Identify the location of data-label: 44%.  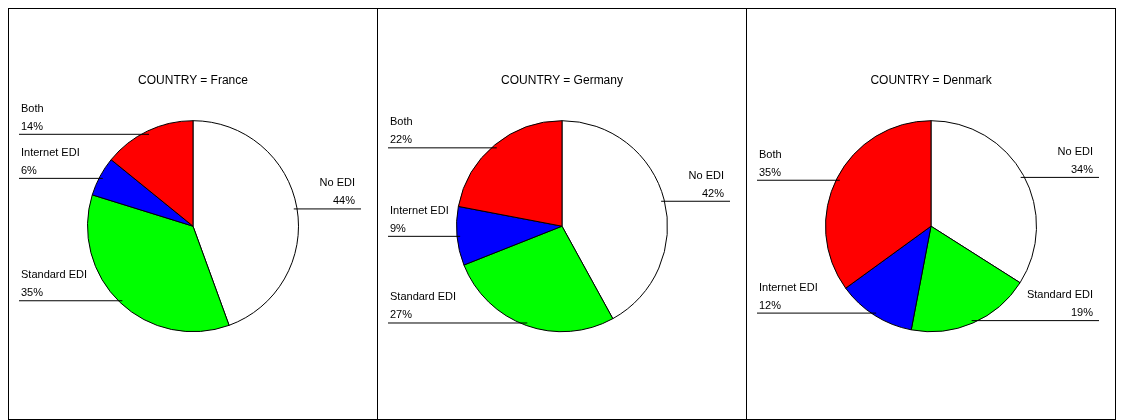
(344, 200).